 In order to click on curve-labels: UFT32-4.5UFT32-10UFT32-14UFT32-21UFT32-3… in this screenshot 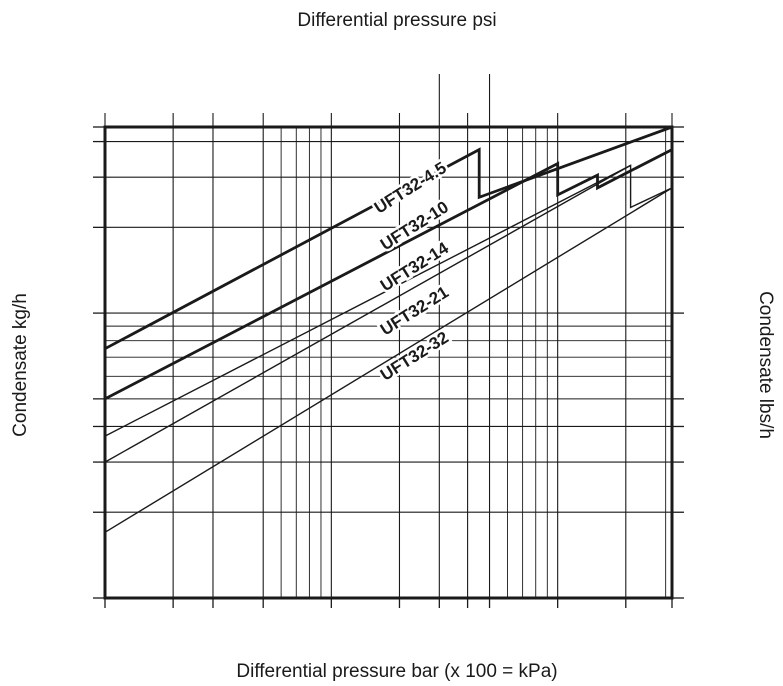, I will do `click(411, 271)`.